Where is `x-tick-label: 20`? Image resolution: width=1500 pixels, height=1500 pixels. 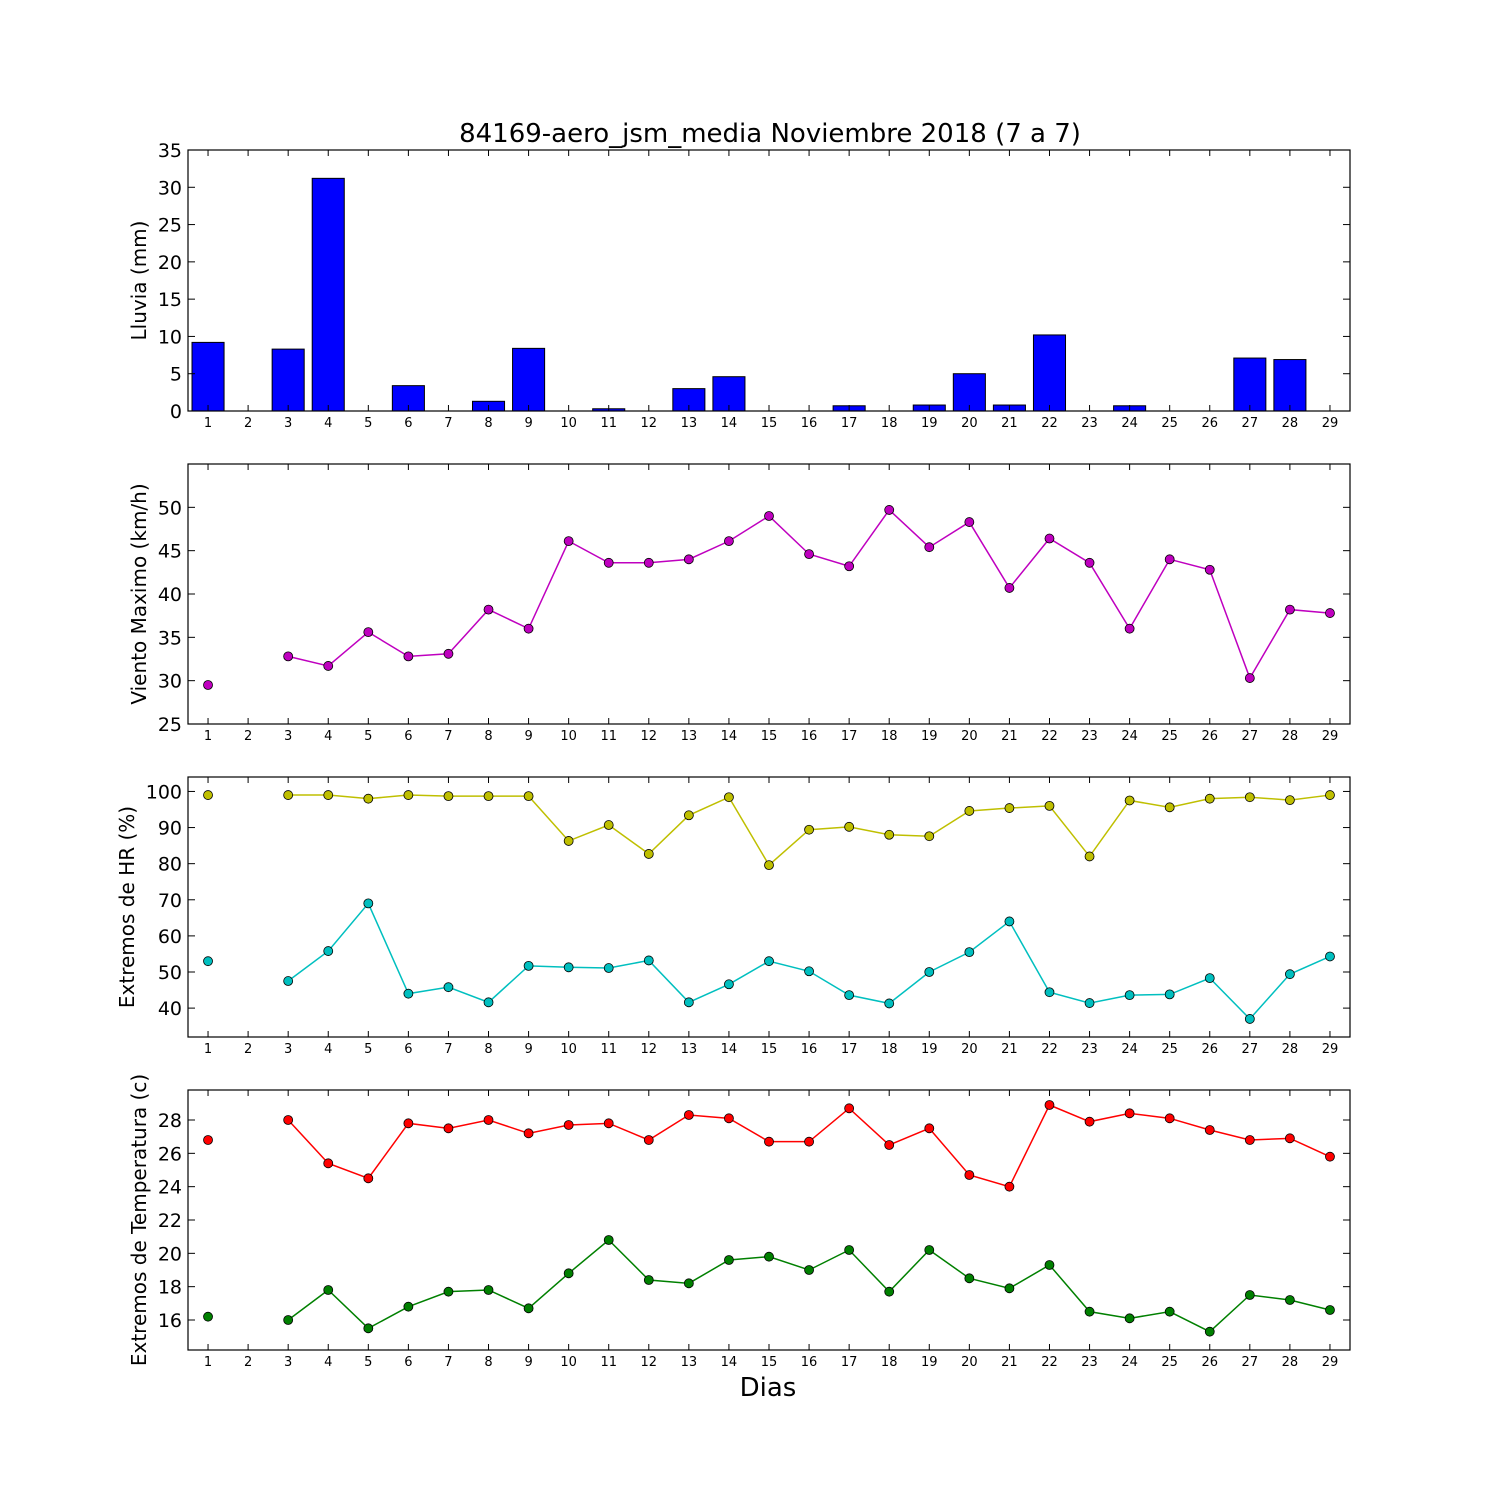 x-tick-label: 20 is located at coordinates (969, 1049).